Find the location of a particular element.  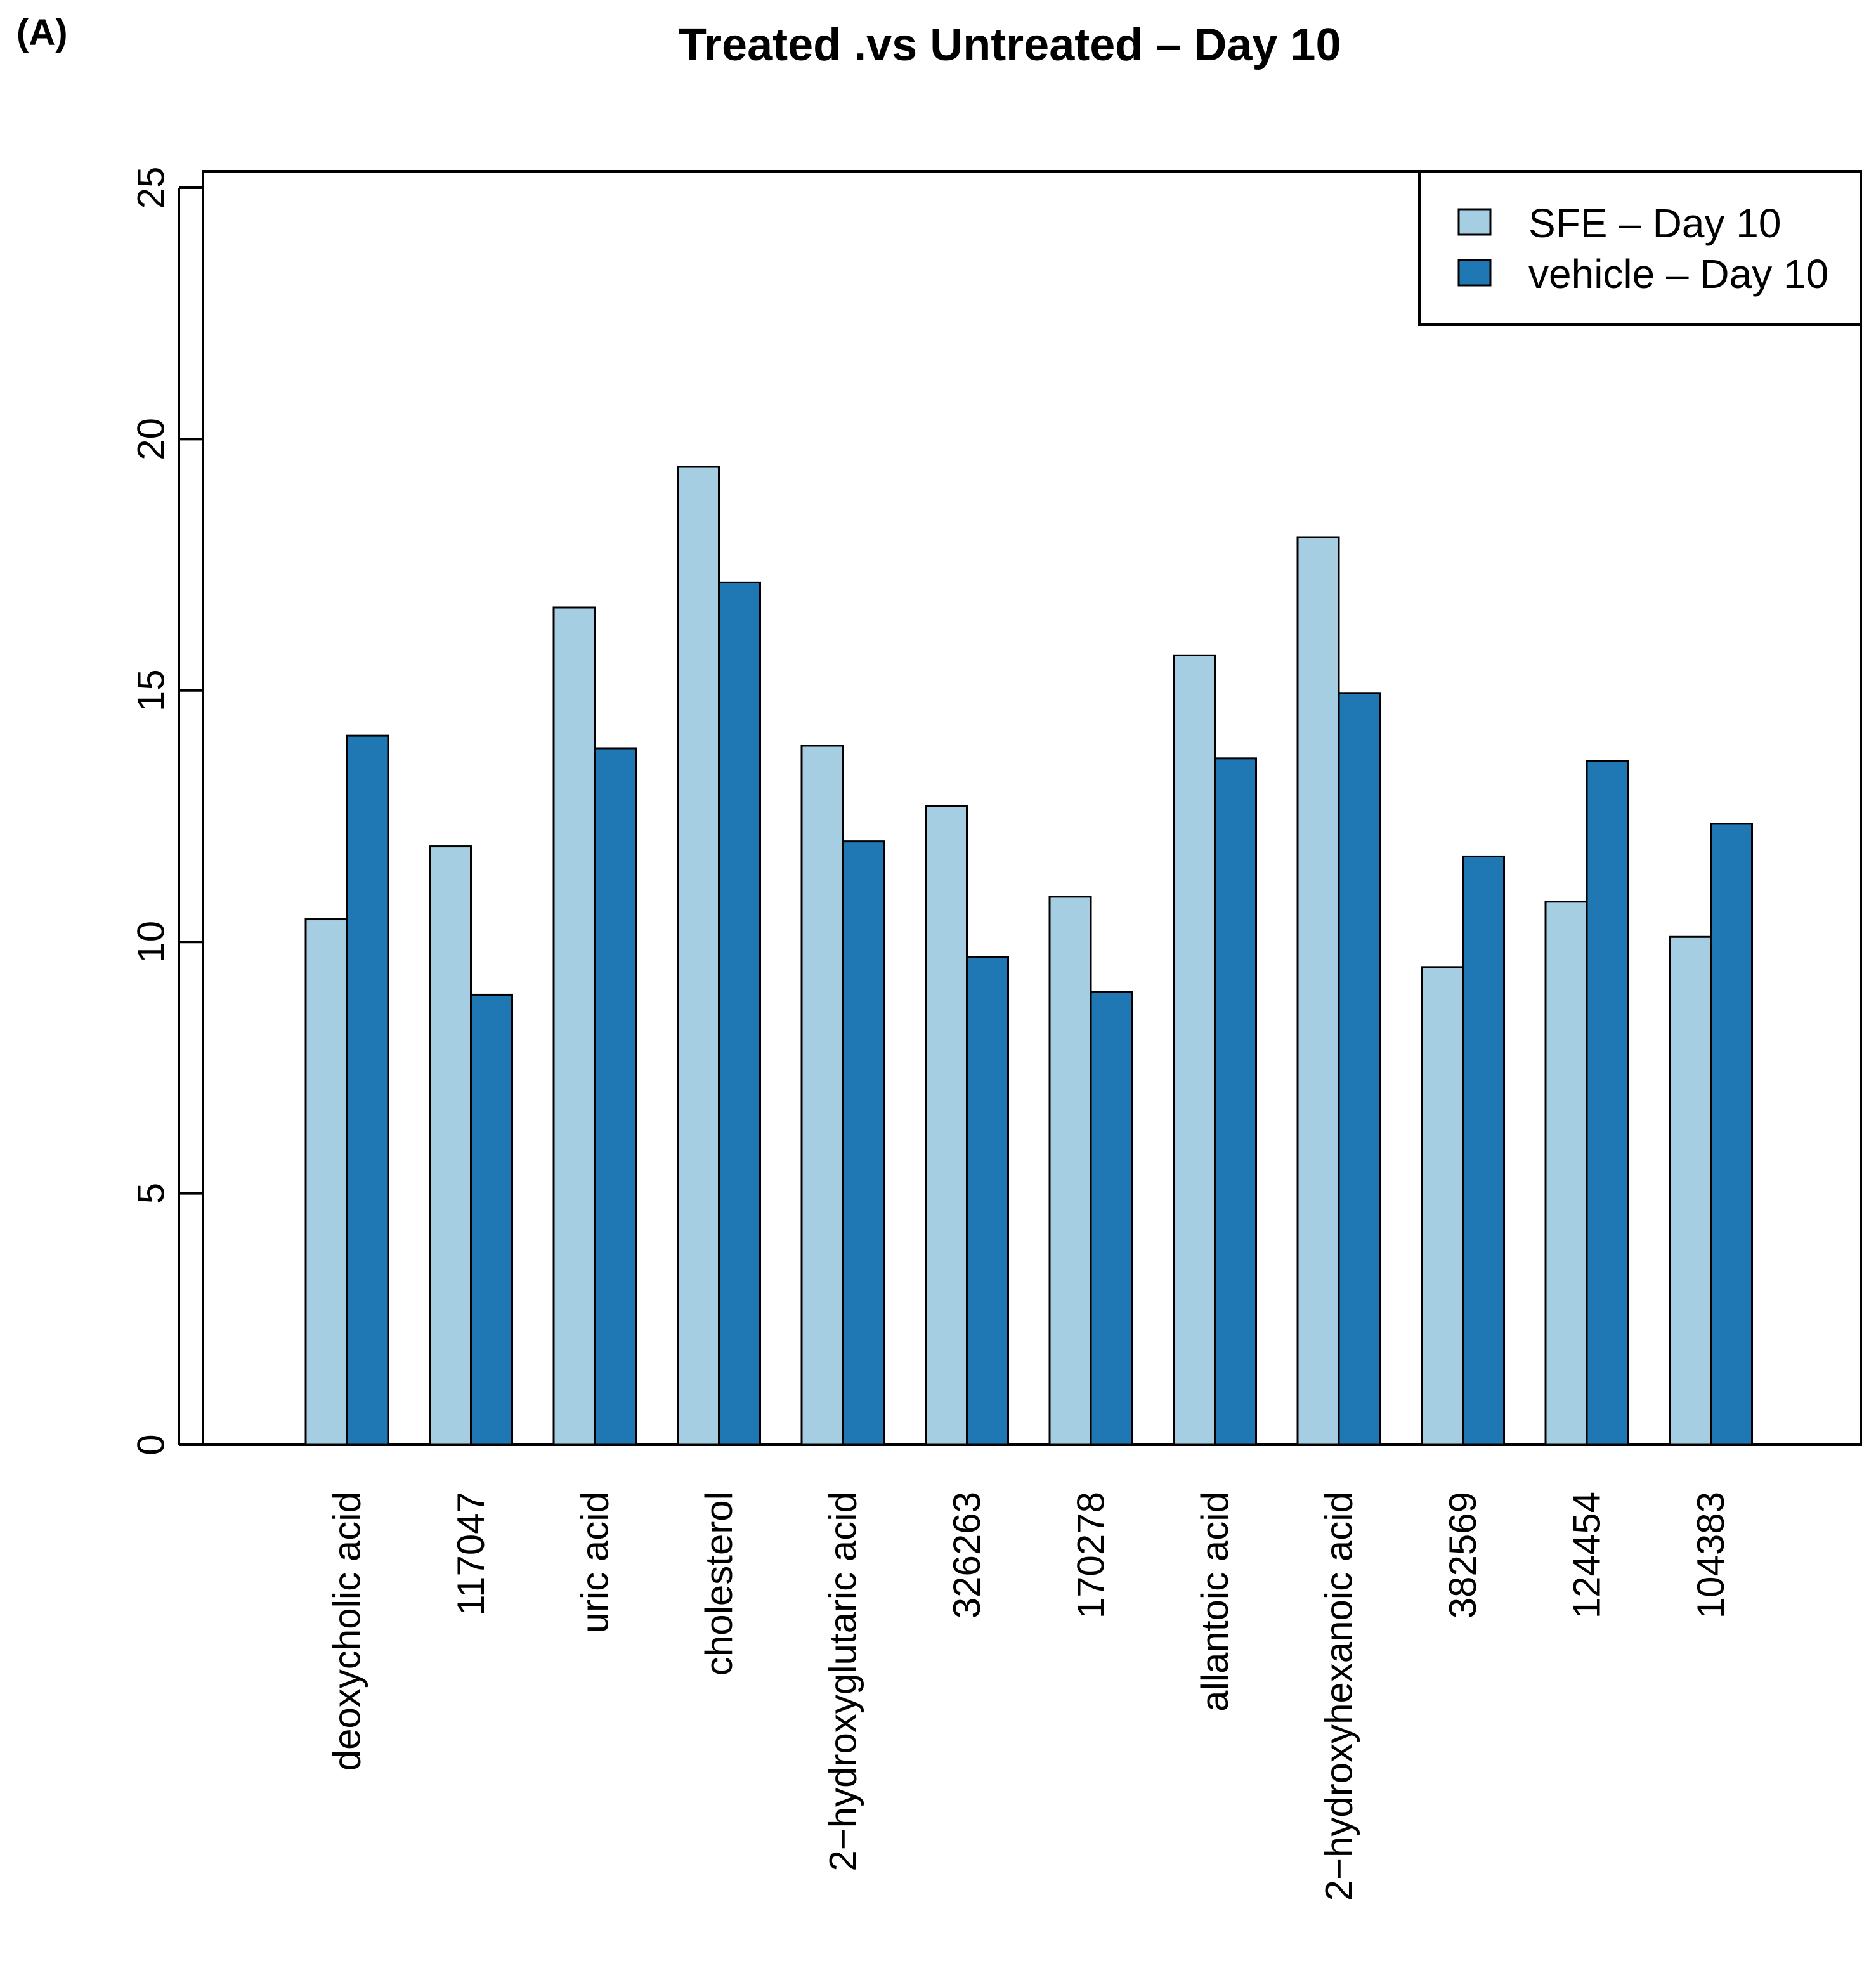

legend-swatch-vehicle is located at coordinates (1474, 273).